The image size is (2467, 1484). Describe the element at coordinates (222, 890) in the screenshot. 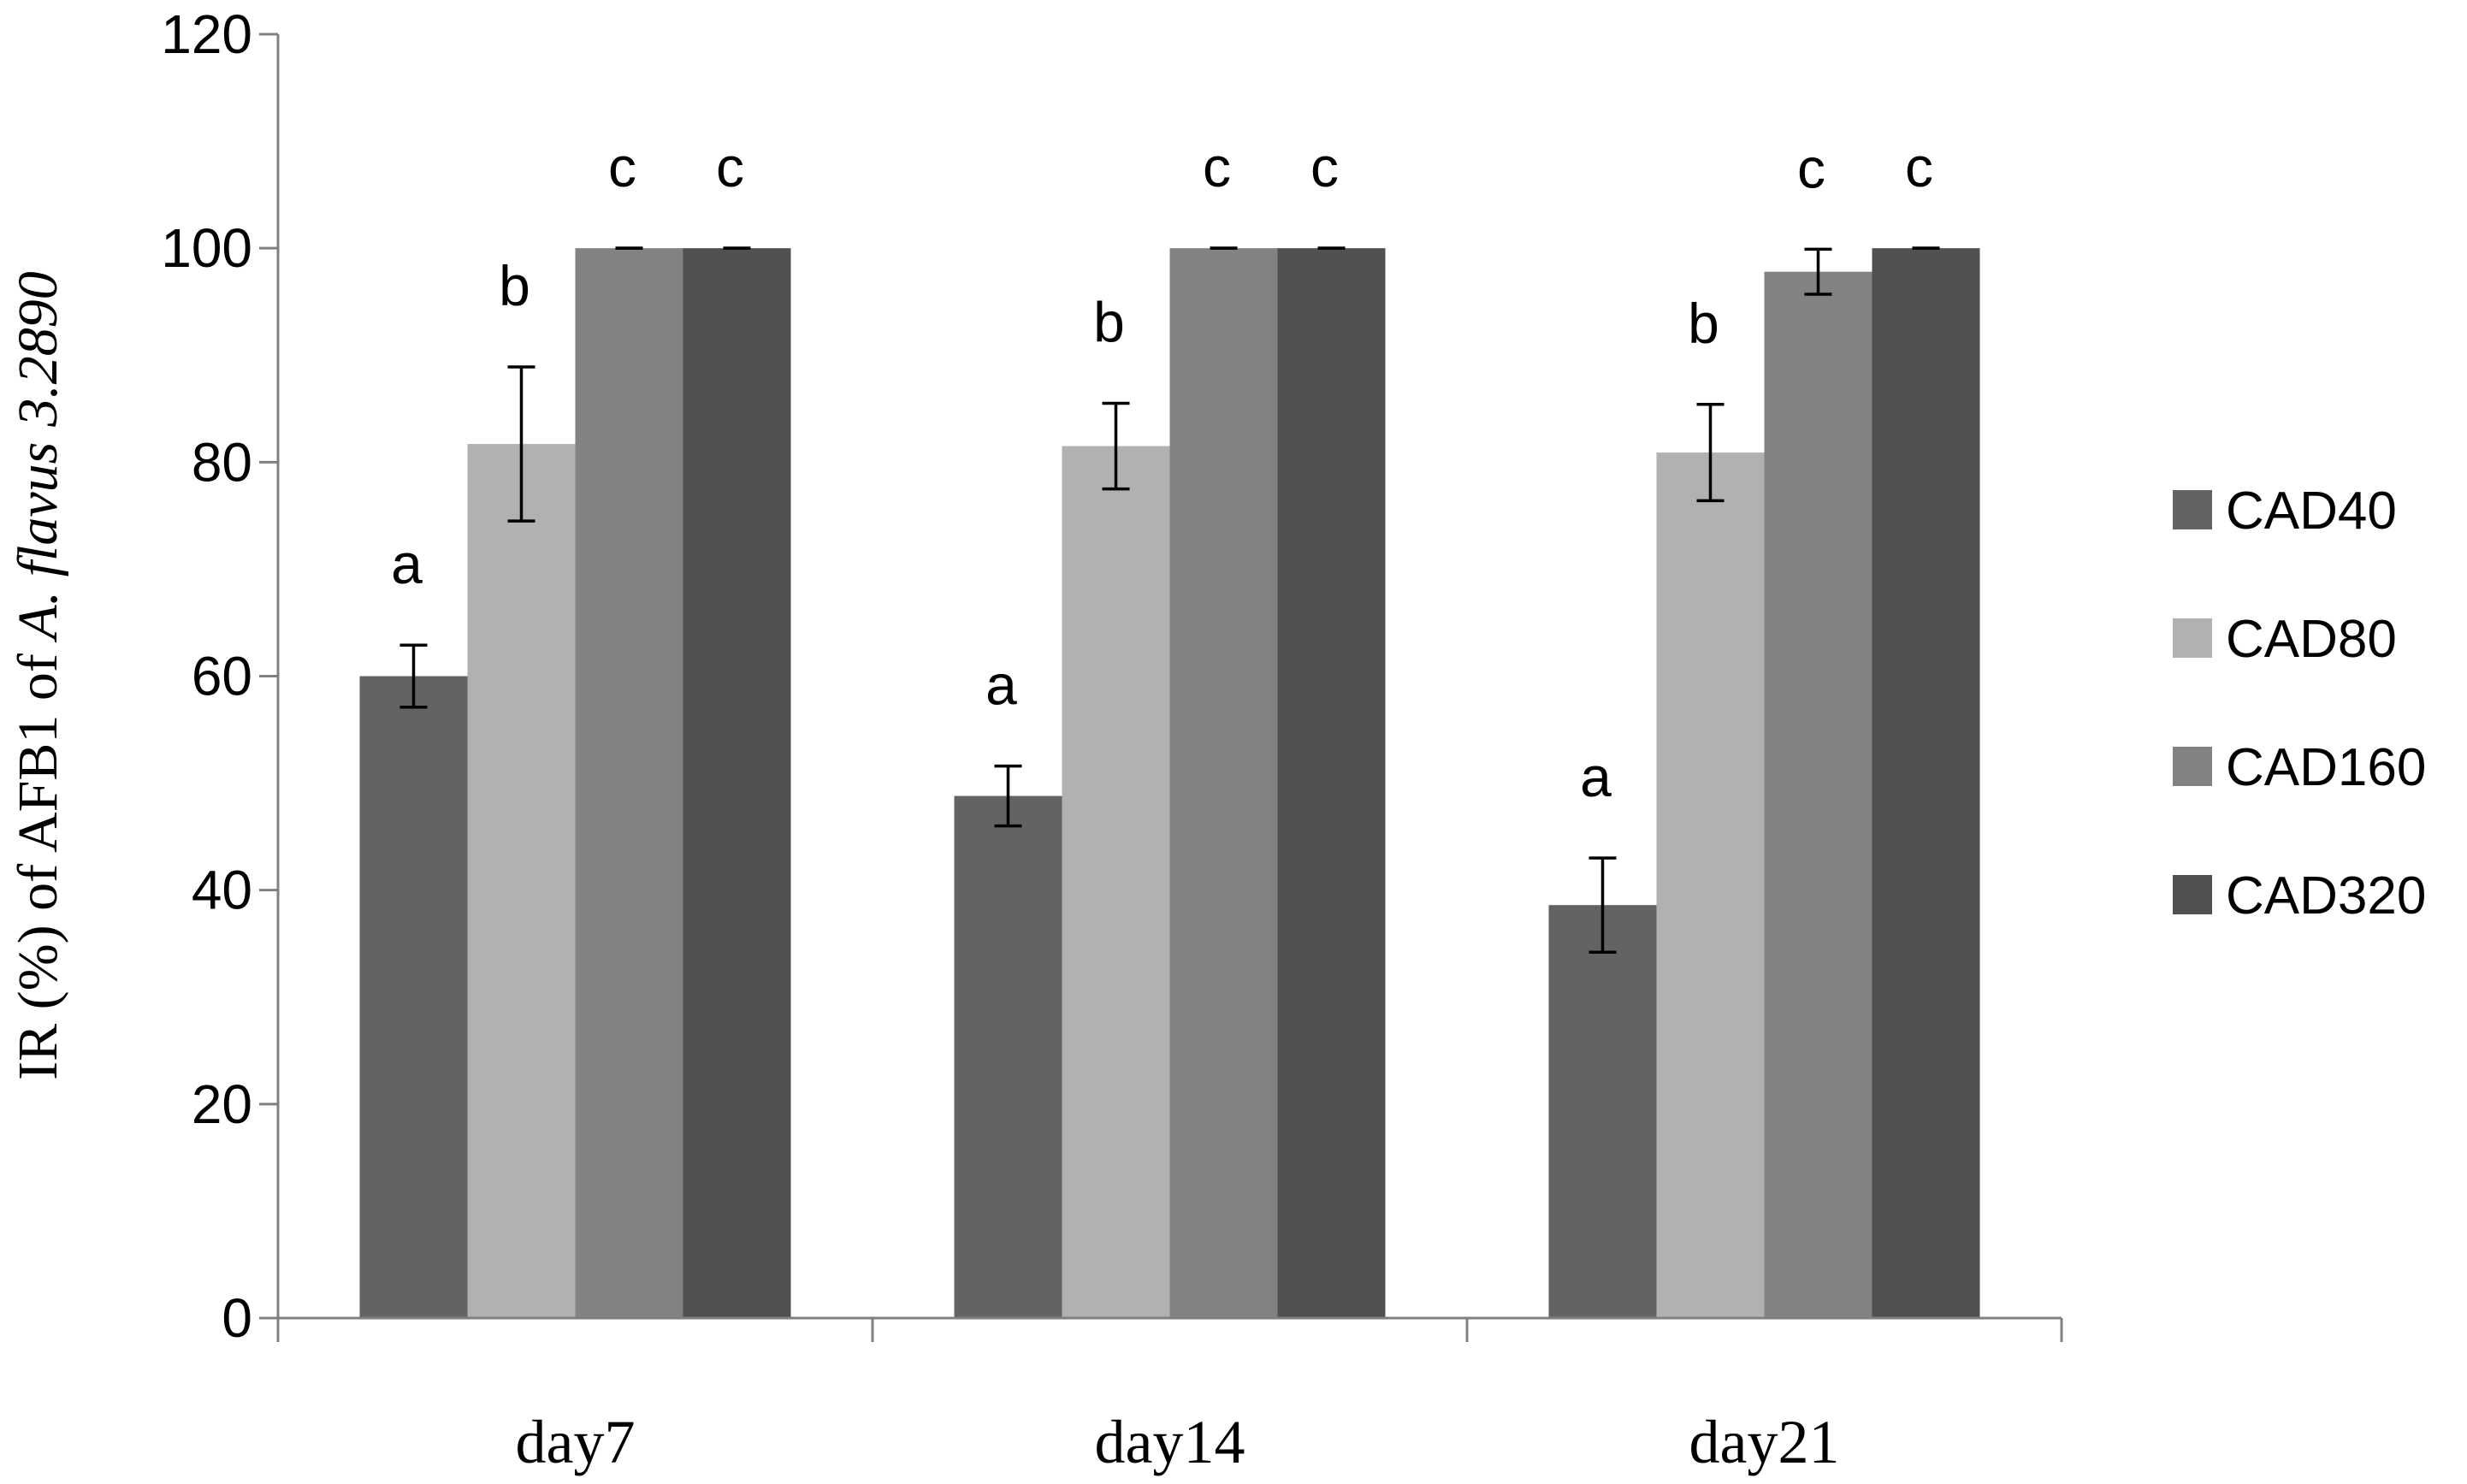

I see `y-tick-label: 40` at that location.